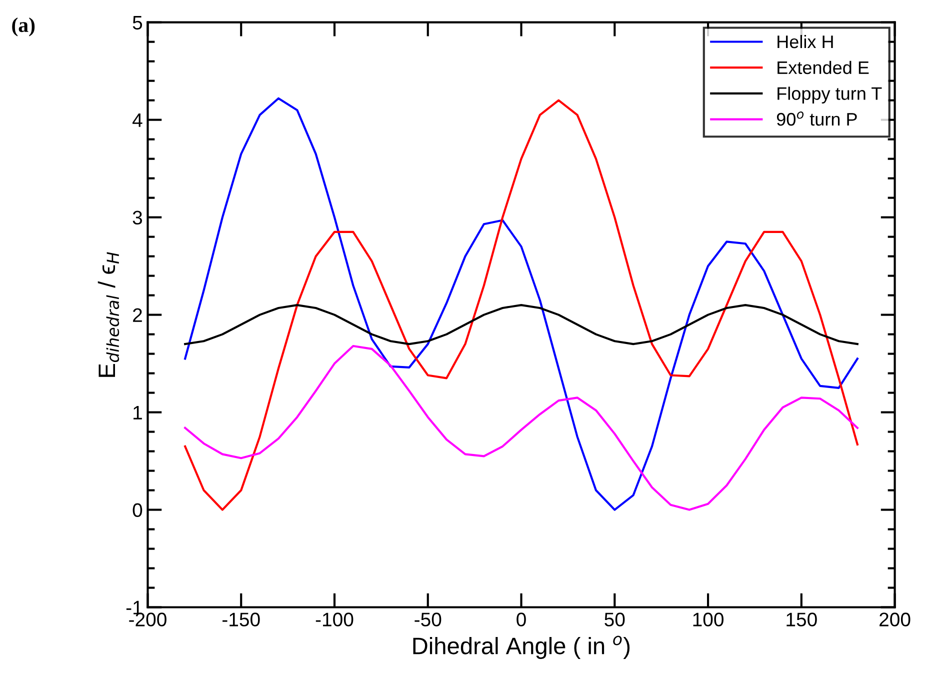 The width and height of the screenshot is (935, 698). Describe the element at coordinates (137, 510) in the screenshot. I see `y-tick-label: 0` at that location.